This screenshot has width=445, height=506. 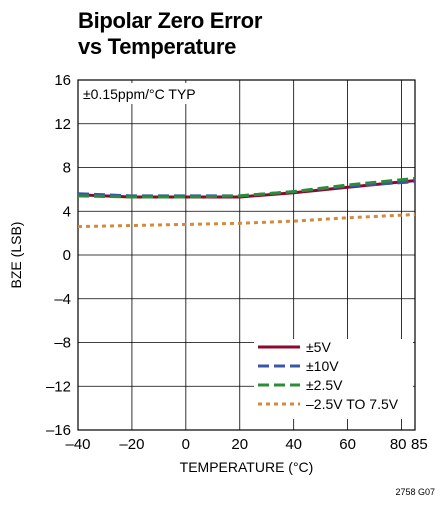 I want to click on chart-title: Bipolar Zero Error vs Temperature, so click(x=228, y=34).